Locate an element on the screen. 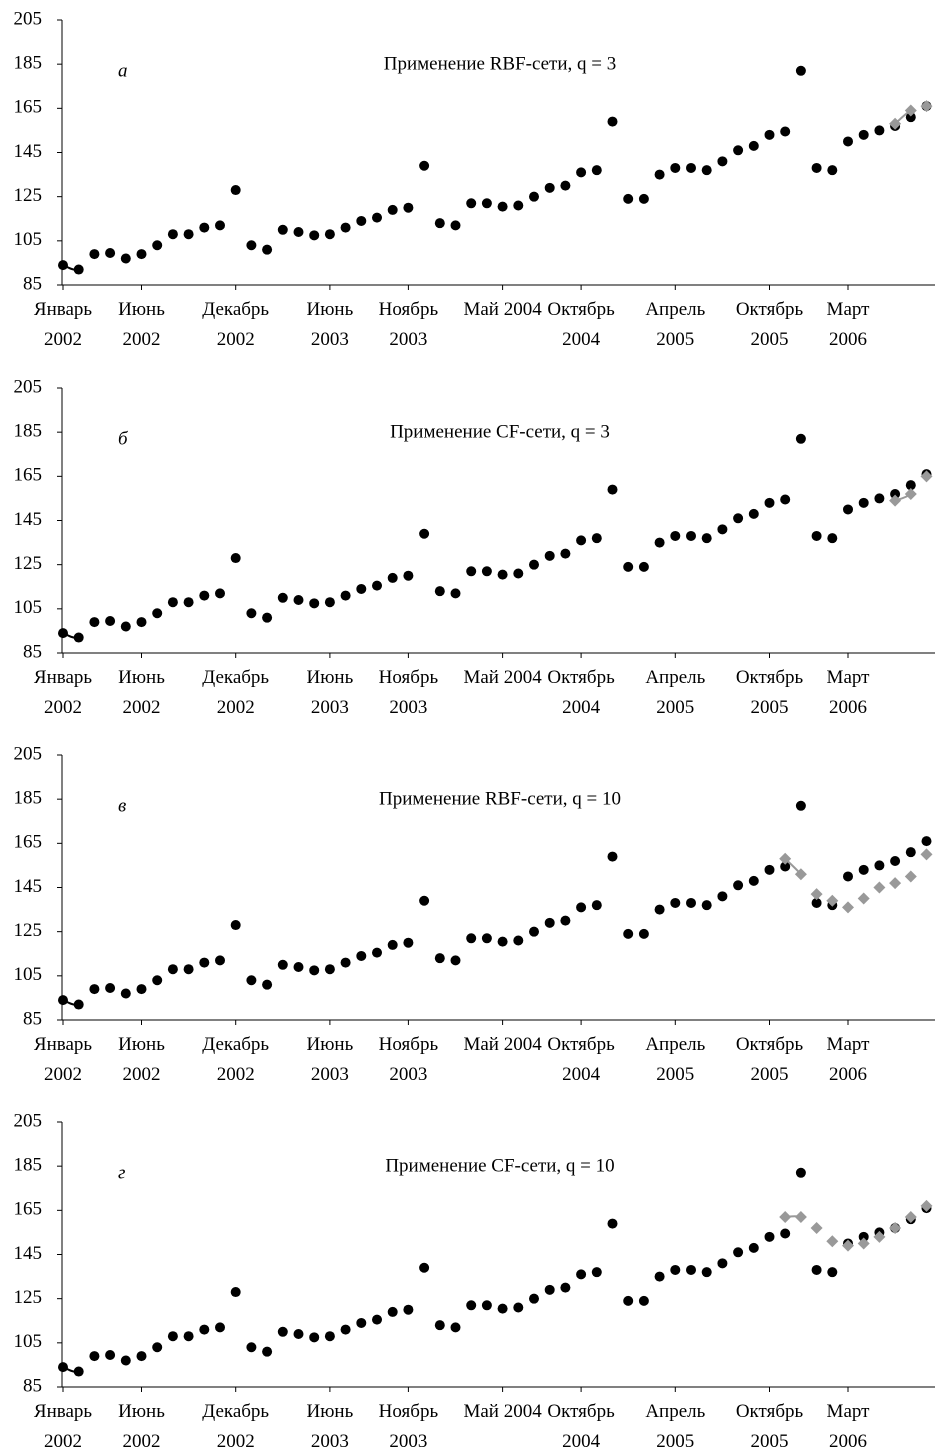 The image size is (935, 1452). chart-title: Применение CF-сети, q = 10 is located at coordinates (499, 1165).